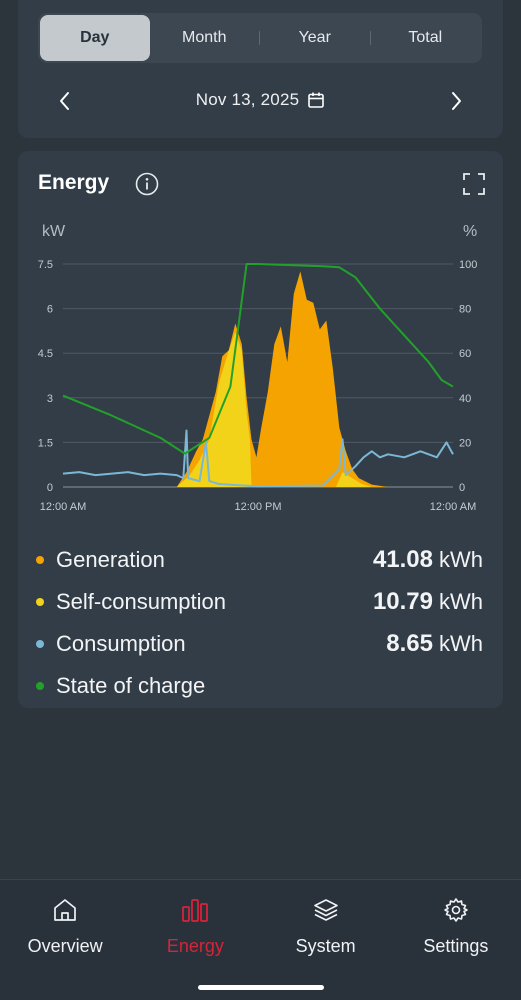 This screenshot has width=521, height=1000. I want to click on tab-month: Month, so click(204, 37).